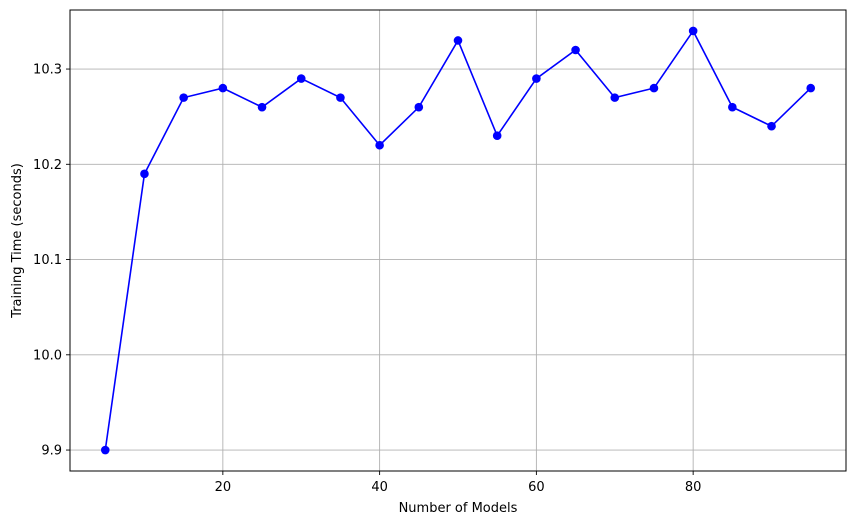 The width and height of the screenshot is (855, 525). Describe the element at coordinates (47, 165) in the screenshot. I see `y-tick-label: 10.2` at that location.